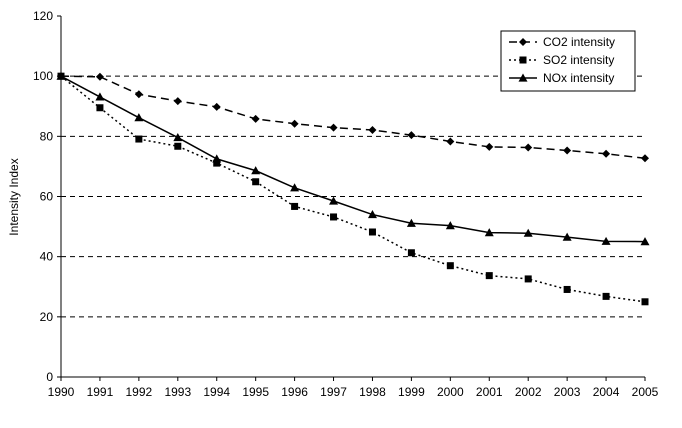 This screenshot has width=682, height=428. I want to click on x-tick-label: 1992, so click(139, 392).